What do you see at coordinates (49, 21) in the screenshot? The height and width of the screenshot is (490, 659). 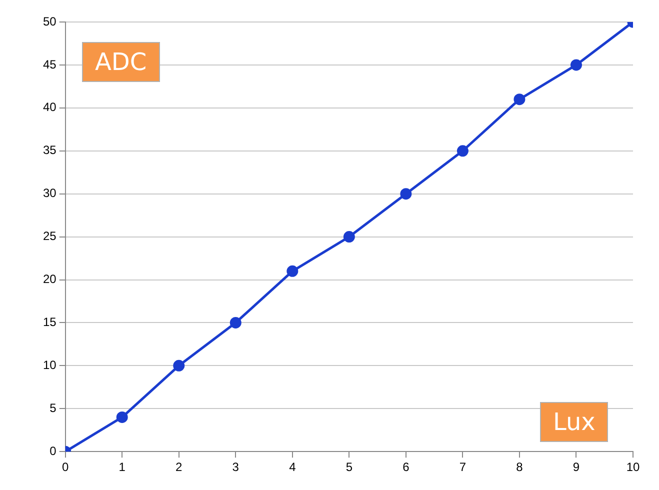 I see `y-tick-label: 50` at bounding box center [49, 21].